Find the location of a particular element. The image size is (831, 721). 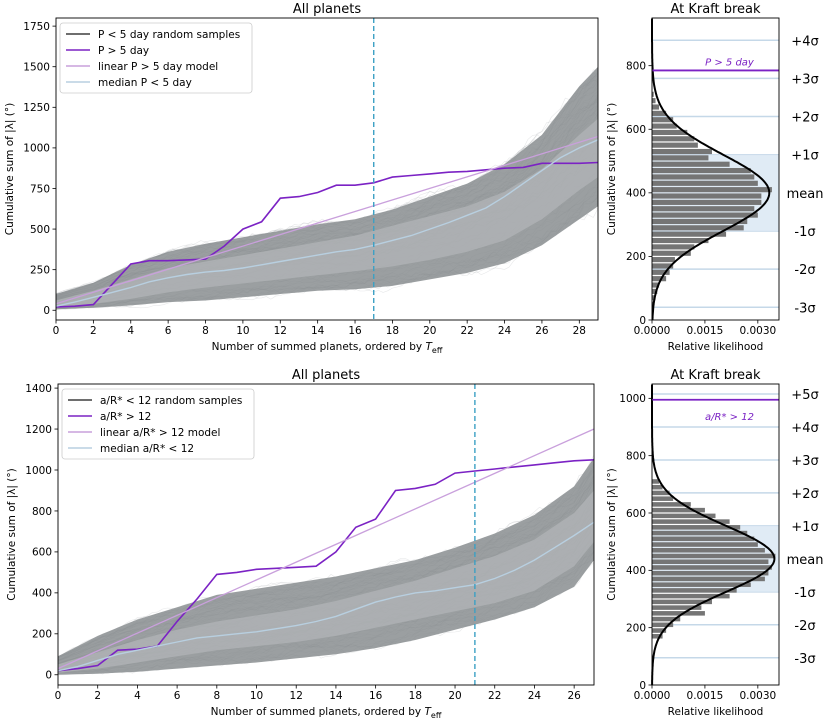

chart-title: All planets is located at coordinates (327, 9).